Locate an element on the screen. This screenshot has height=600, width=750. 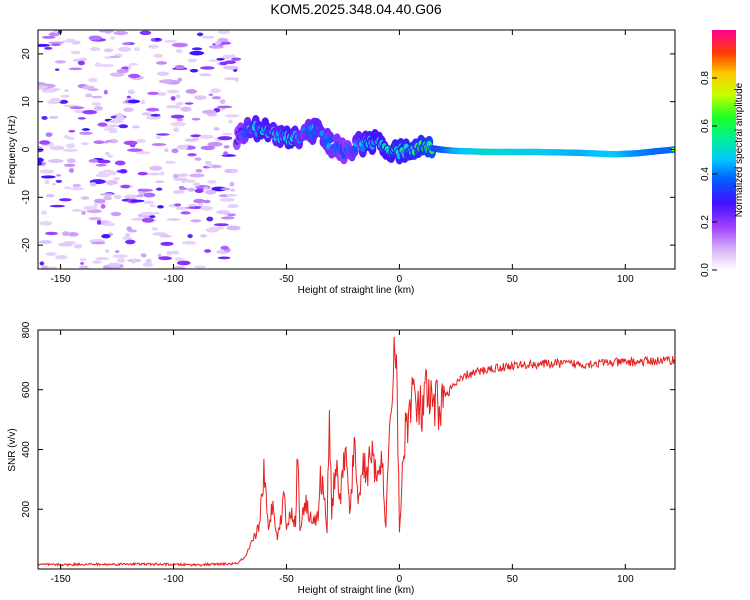
spectrogram-ytick-label: -20 is located at coordinates (26, 244).